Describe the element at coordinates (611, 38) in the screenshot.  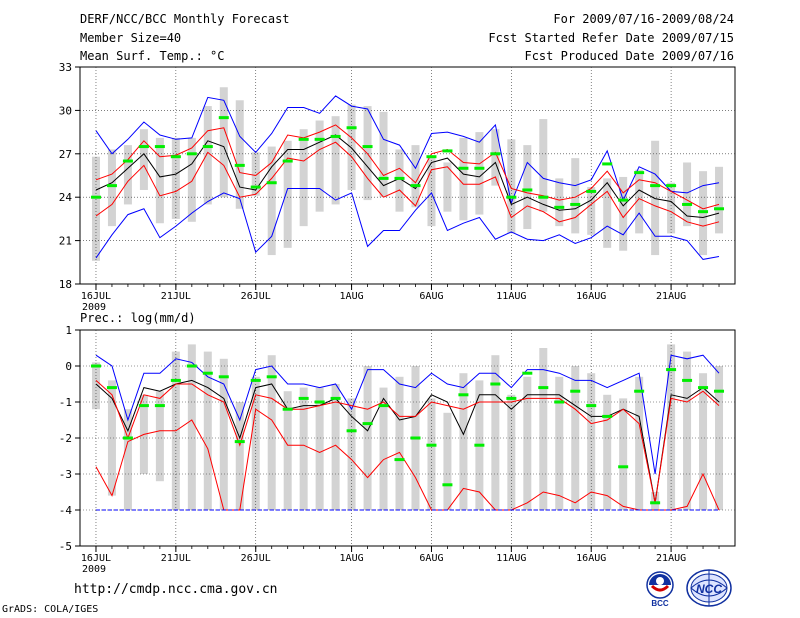
I see `forecast-started-date: Fcst Started Refer Date 2009/07/15` at that location.